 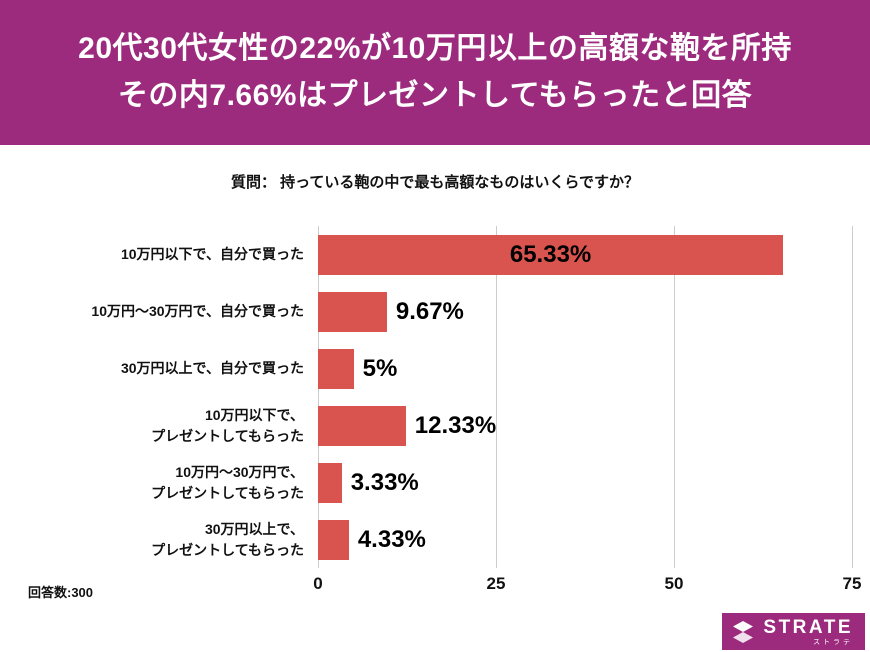 What do you see at coordinates (227, 482) in the screenshot?
I see `category-label: 10万円～30万円で、 プレゼントしてもらった` at bounding box center [227, 482].